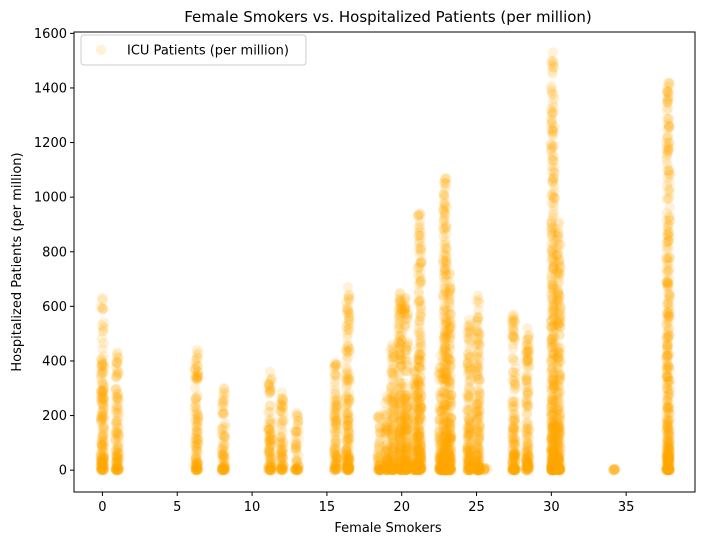 This screenshot has width=704, height=545. I want to click on x-tick-label: 0, so click(102, 507).